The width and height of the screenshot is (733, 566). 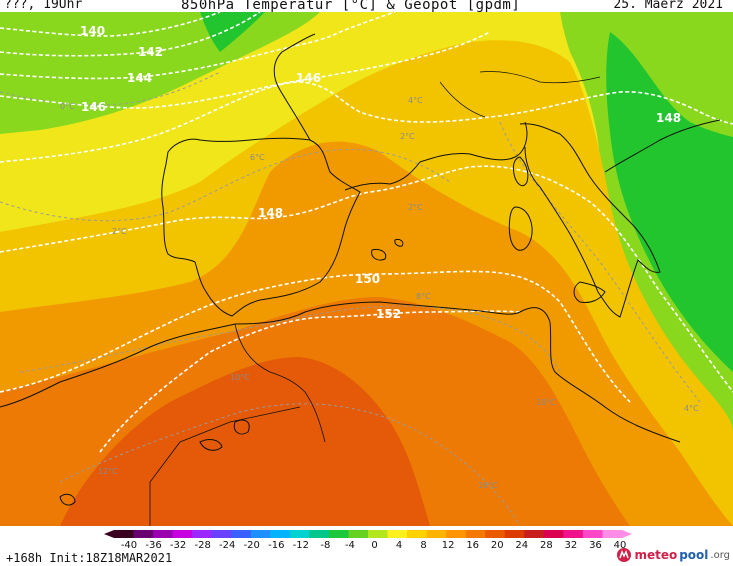 I want to click on geopot-label-146-west: 146, so click(x=93, y=107).